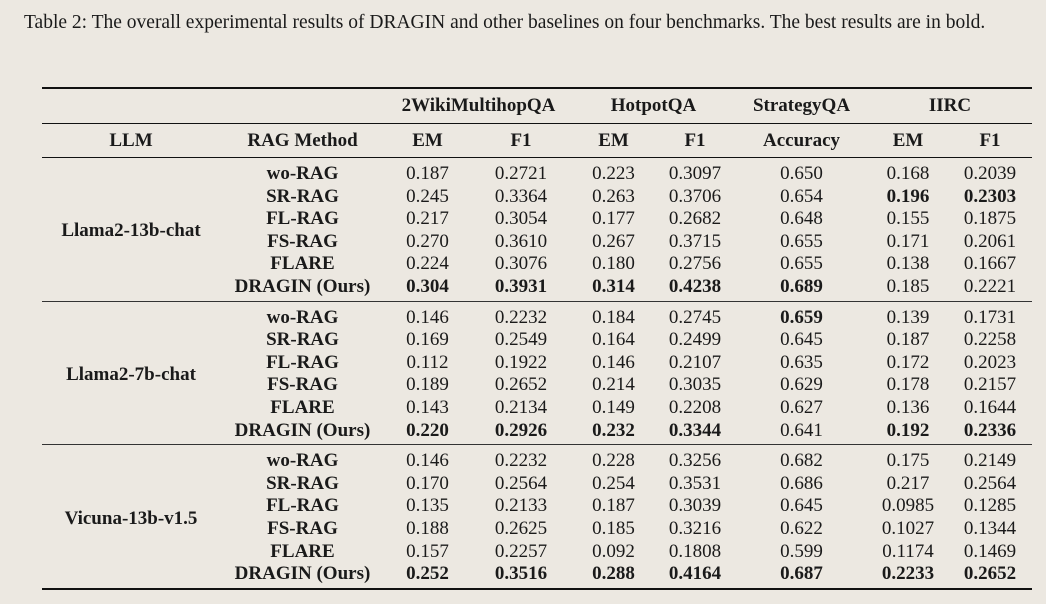  Describe the element at coordinates (908, 286) in the screenshot. I see `metric-cell: 0.185` at that location.